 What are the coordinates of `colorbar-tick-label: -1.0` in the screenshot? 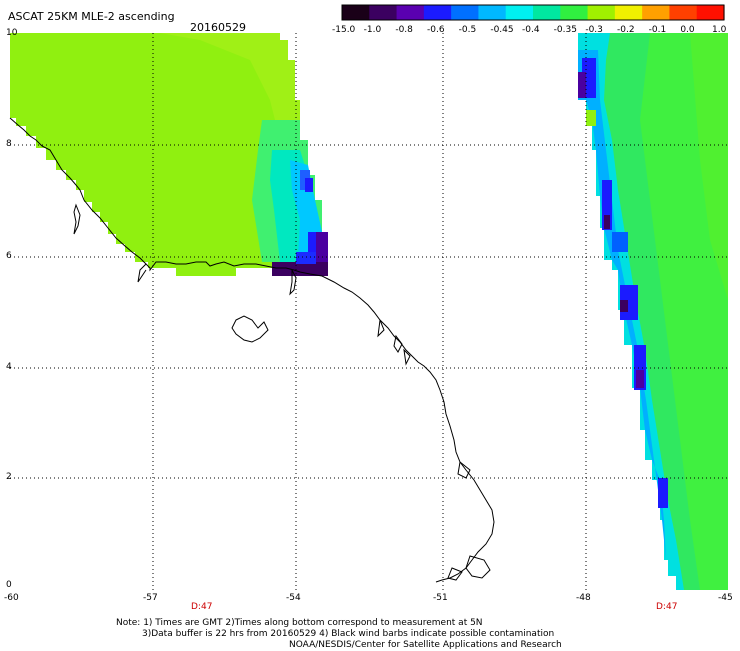 It's located at (372, 30).